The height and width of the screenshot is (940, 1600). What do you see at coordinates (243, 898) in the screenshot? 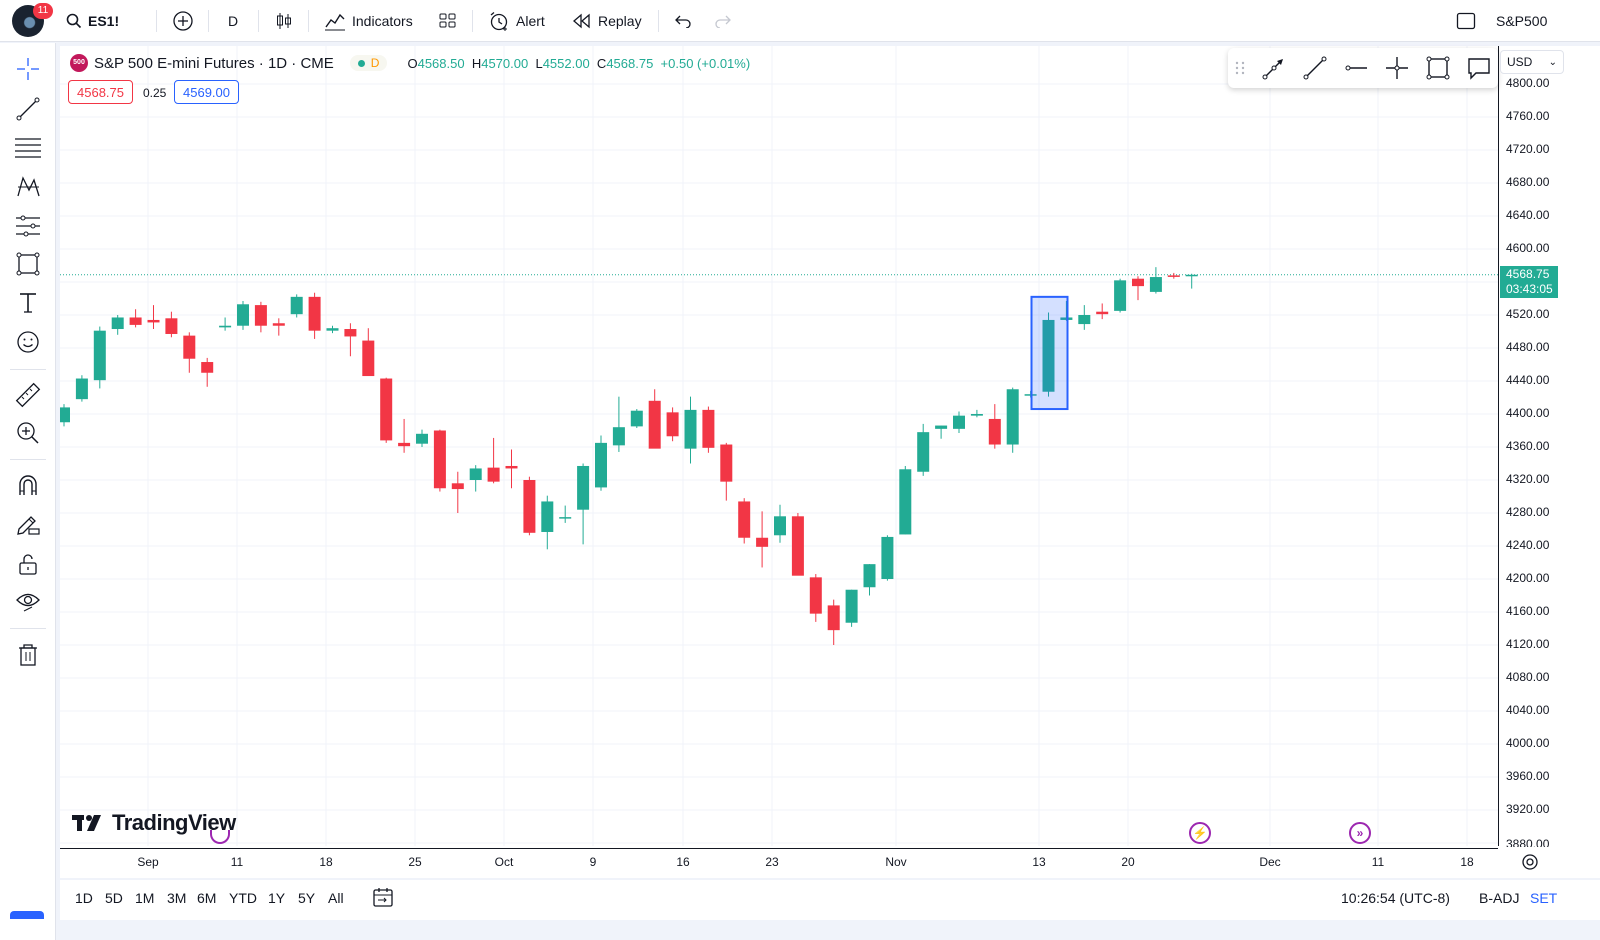
I see `range-button-ytd: YTD` at bounding box center [243, 898].